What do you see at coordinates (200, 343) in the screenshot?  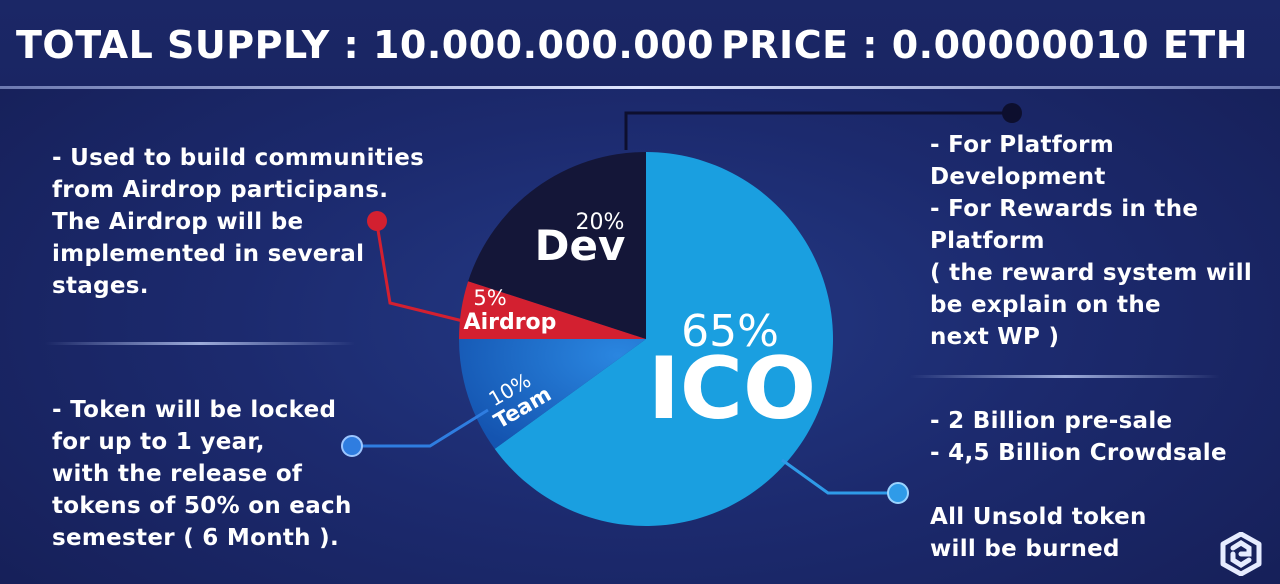 I see `left-divider` at bounding box center [200, 343].